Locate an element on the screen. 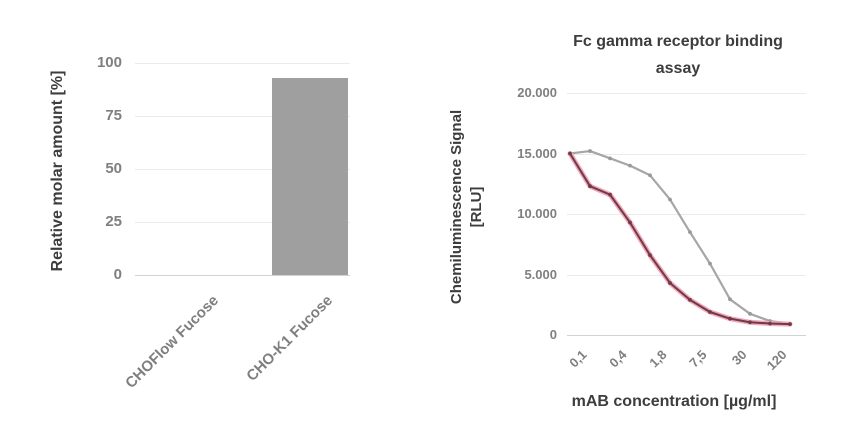 The width and height of the screenshot is (846, 444). line-chart-x-axis-title: mAB concentration [µg/ml] is located at coordinates (674, 401).